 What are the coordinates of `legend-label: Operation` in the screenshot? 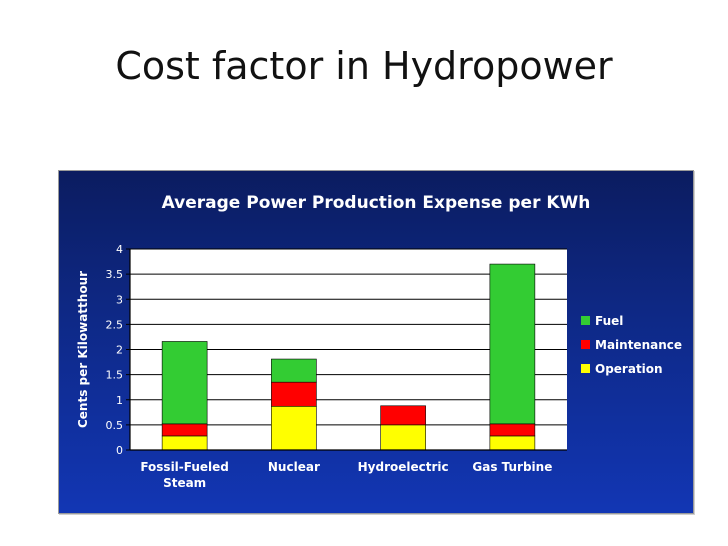 It's located at (629, 369).